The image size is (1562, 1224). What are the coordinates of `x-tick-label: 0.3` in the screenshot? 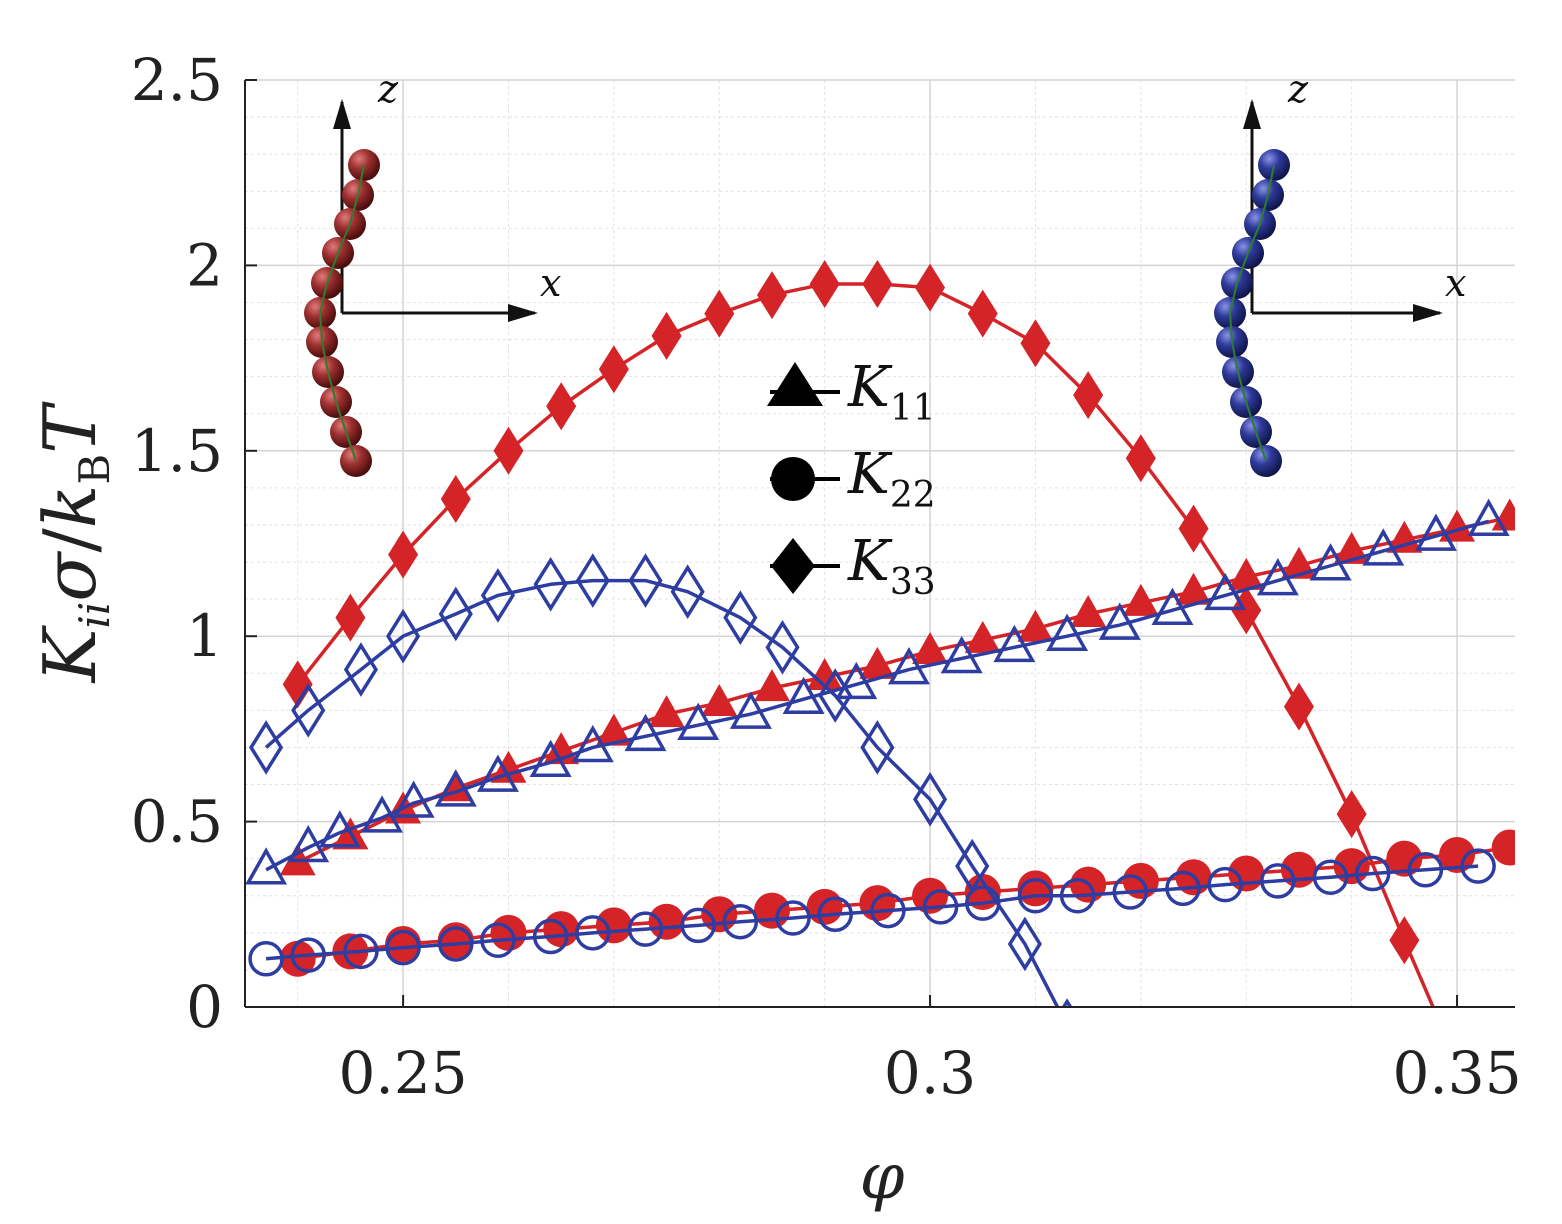 It's located at (930, 1073).